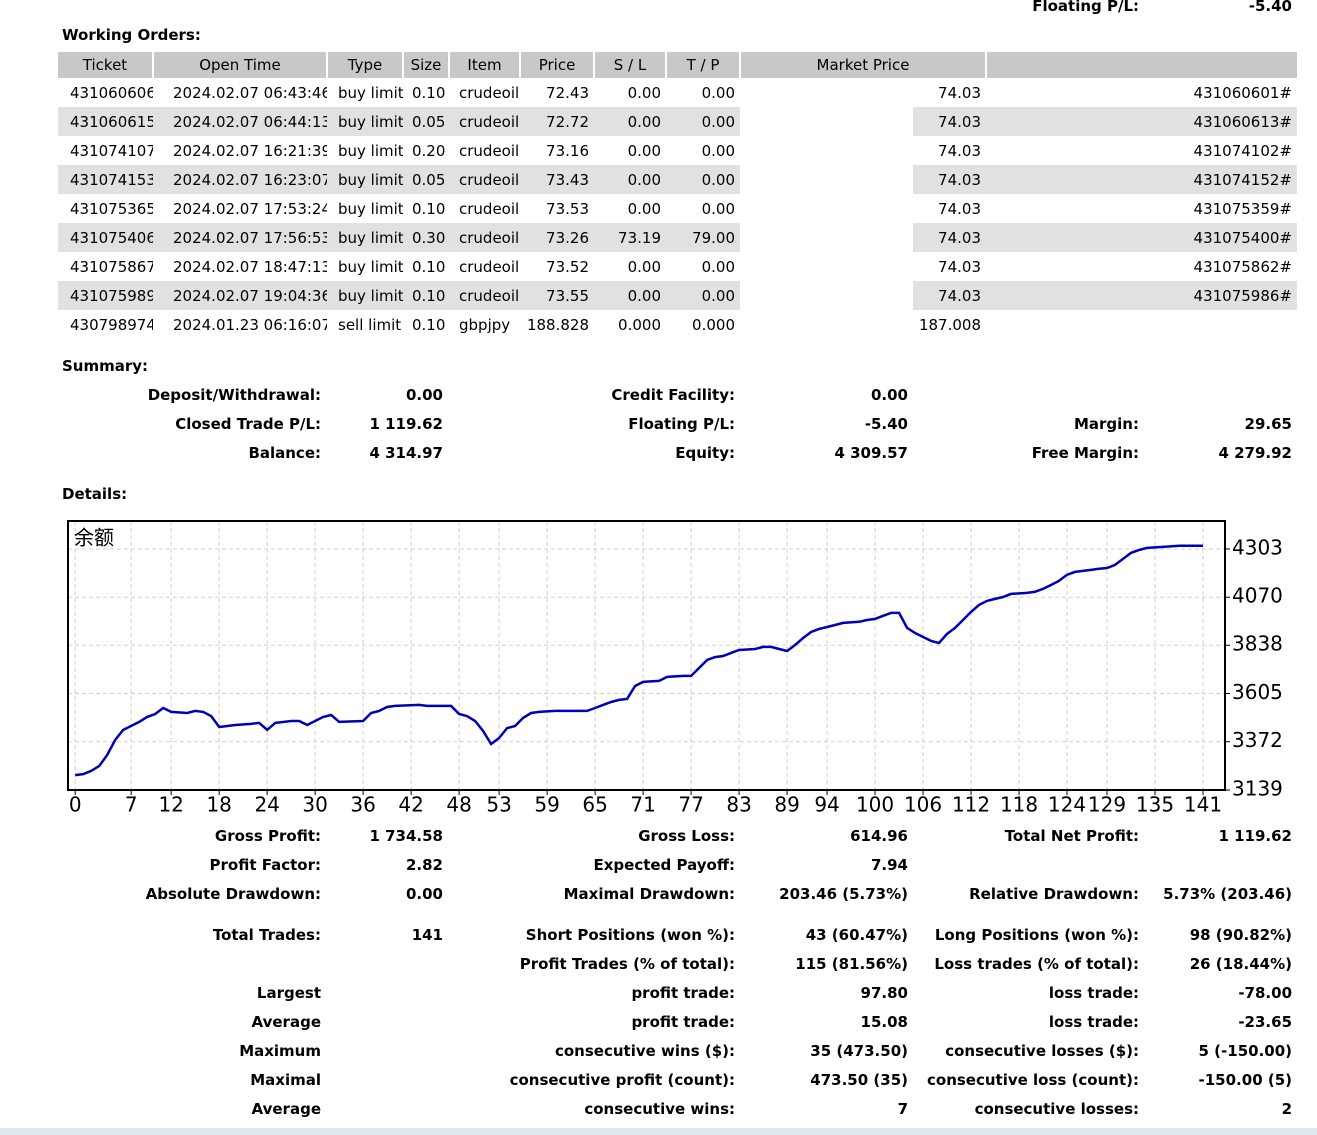 Image resolution: width=1317 pixels, height=1135 pixels. I want to click on floating-value: -5.40, so click(1270, 7).